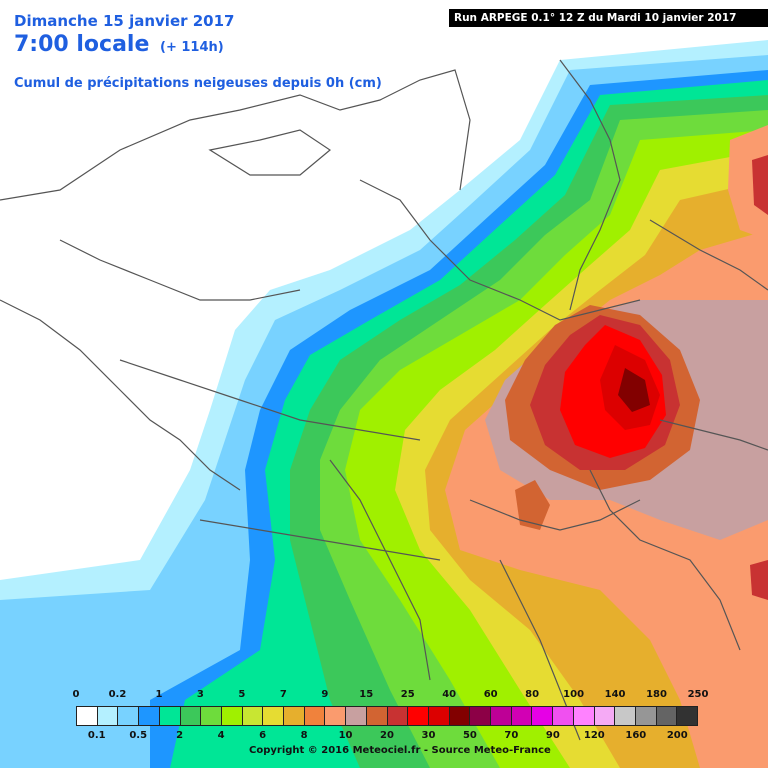 This screenshot has height=768, width=768. I want to click on forecast-lead-time: (+ 114h), so click(192, 47).